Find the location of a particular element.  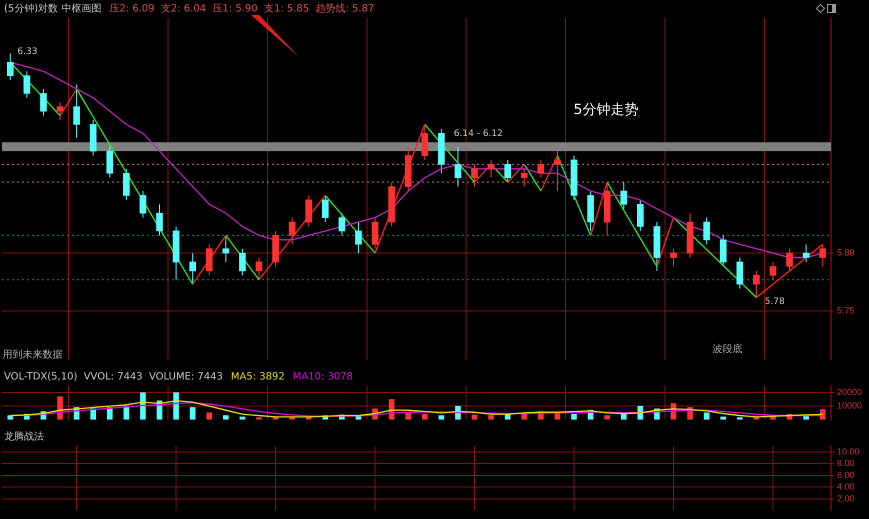

chart-title: 龙腾战法 is located at coordinates (24, 436).